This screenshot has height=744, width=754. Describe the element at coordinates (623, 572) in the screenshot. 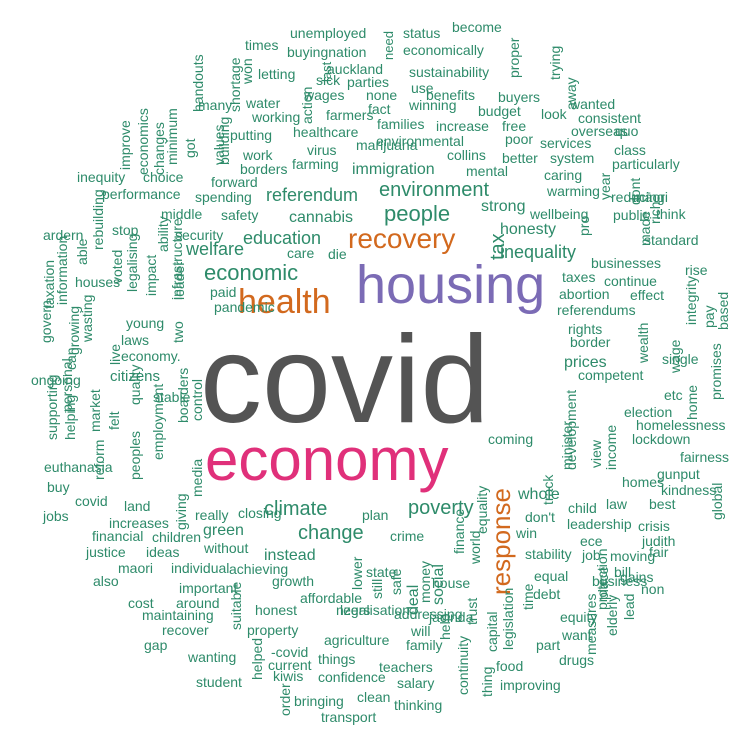

I see `cloud-word: bill` at that location.